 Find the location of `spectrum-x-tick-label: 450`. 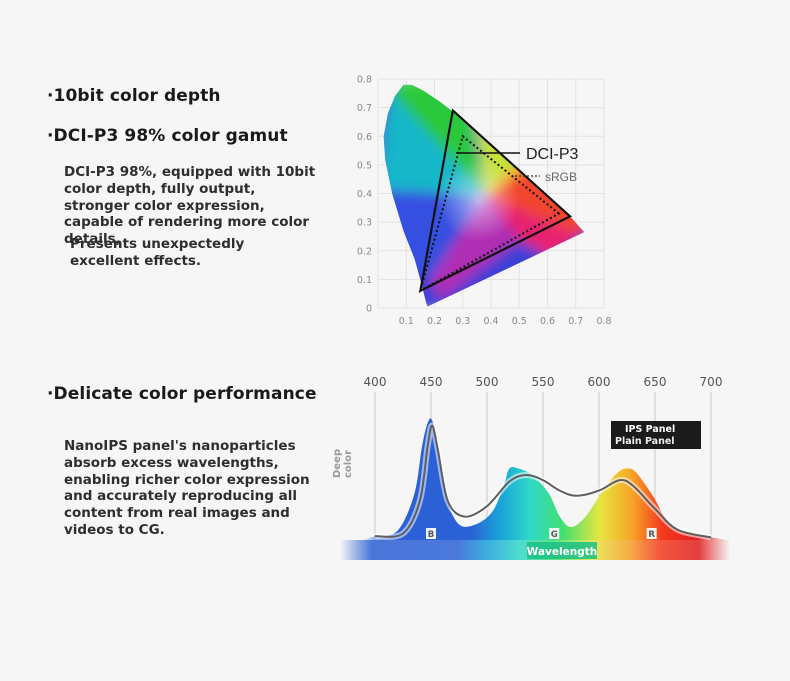

spectrum-x-tick-label: 450 is located at coordinates (431, 382).